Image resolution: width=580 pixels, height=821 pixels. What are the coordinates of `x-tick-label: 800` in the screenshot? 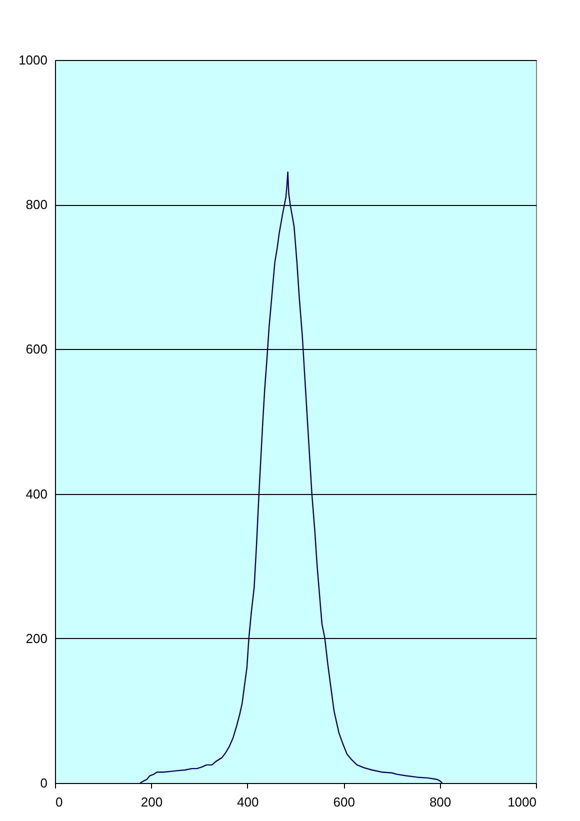 It's located at (440, 802).